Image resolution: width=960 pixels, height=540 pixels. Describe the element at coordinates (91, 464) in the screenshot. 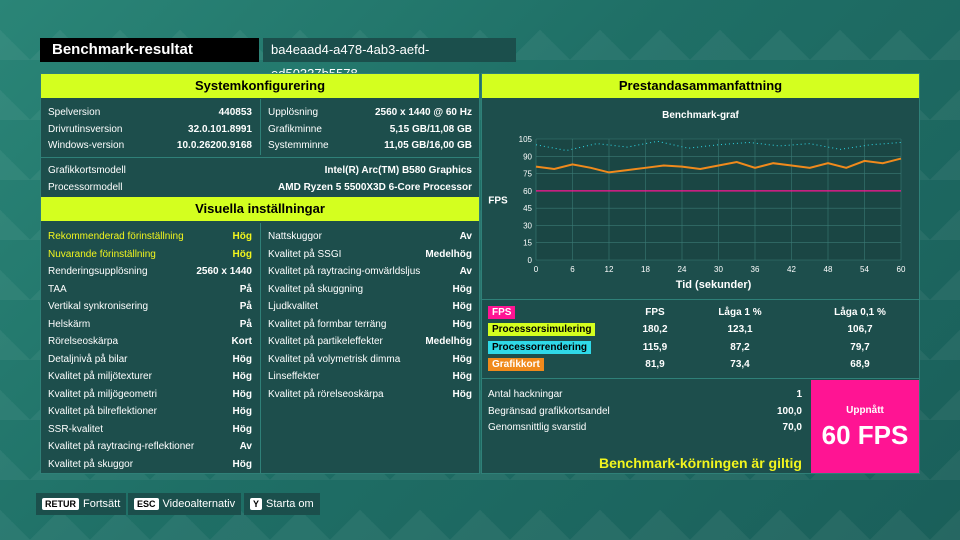

I see `row-label: Kvalitet på skuggor` at that location.